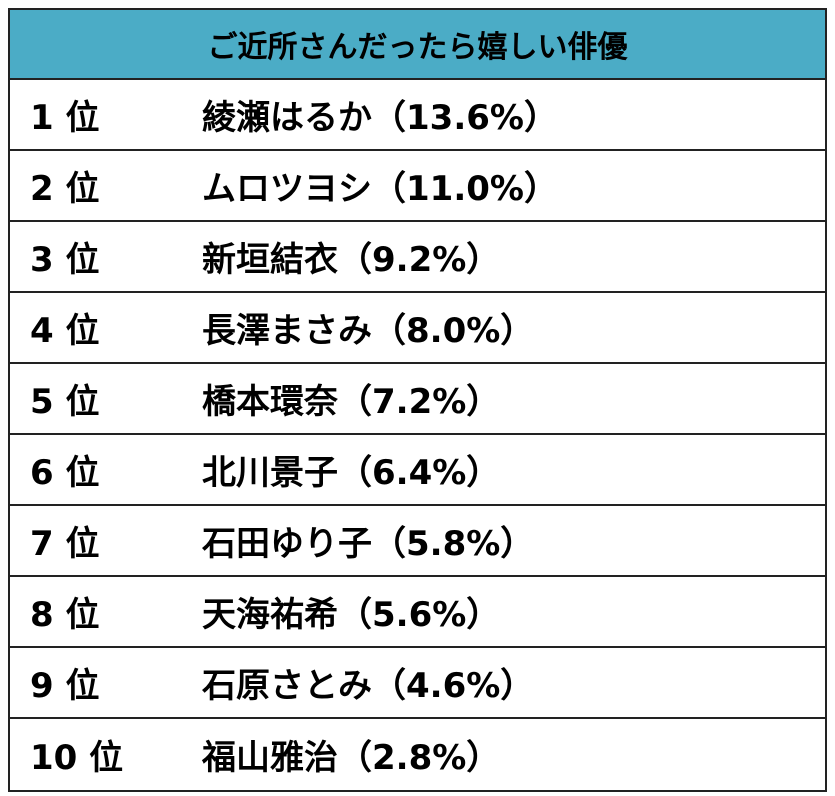  What do you see at coordinates (351, 758) in the screenshot?
I see `actor-entry: 福山雅治（2.8%）` at bounding box center [351, 758].